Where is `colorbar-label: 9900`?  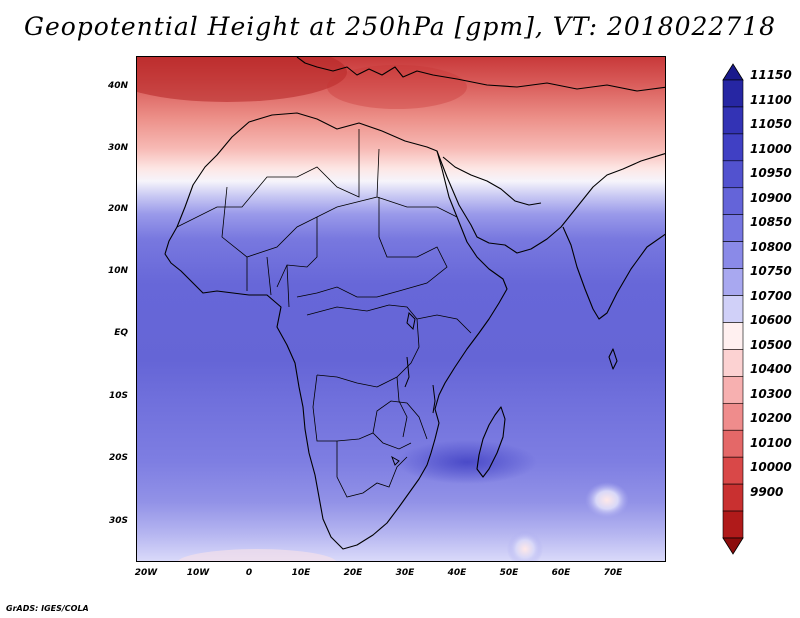
colorbar-label: 9900 is located at coordinates (767, 492).